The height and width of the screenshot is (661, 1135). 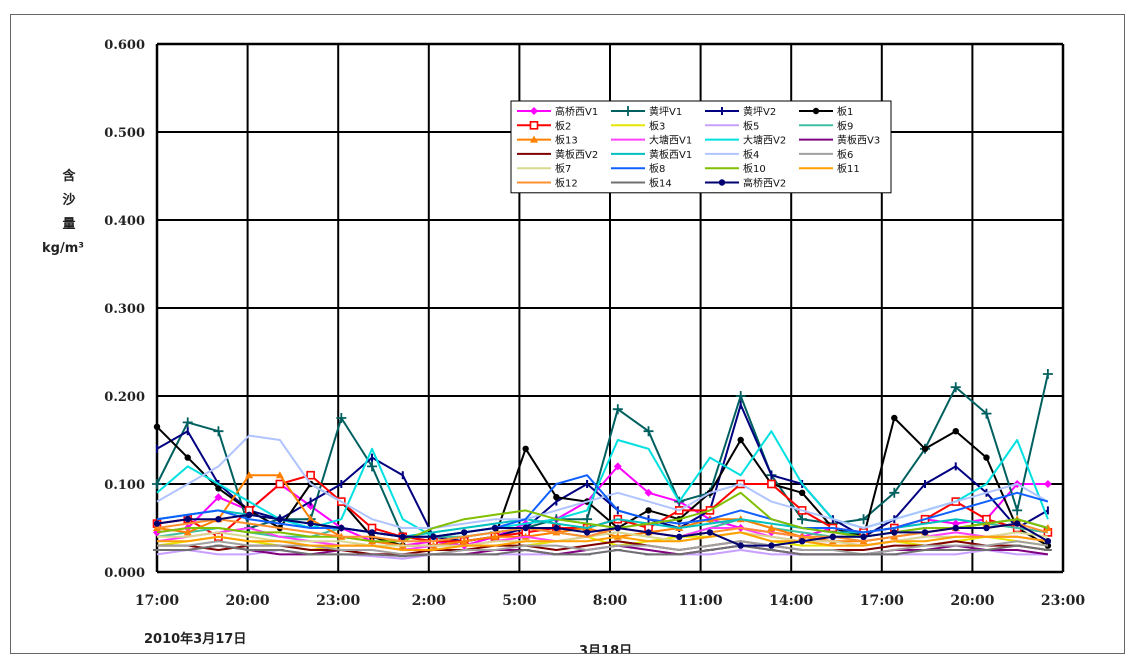 I want to click on series-板12, so click(x=602, y=530).